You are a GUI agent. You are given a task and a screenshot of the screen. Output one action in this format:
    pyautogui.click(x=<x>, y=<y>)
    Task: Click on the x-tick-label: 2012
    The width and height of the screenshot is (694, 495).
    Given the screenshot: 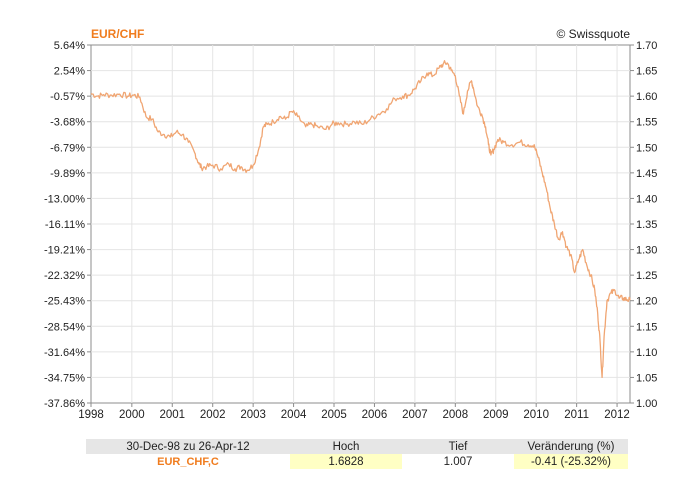 What is the action you would take?
    pyautogui.click(x=617, y=415)
    